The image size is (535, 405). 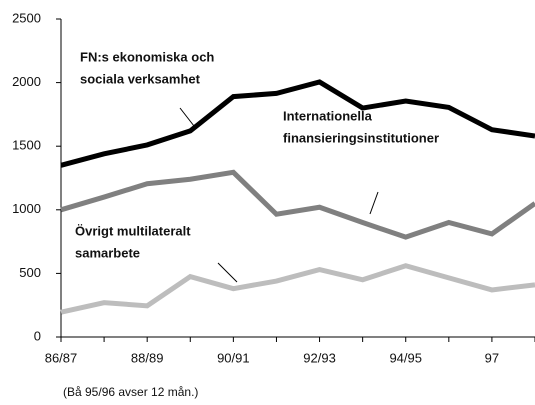 What do you see at coordinates (405, 357) in the screenshot?
I see `x-tick-label: 94/95` at bounding box center [405, 357].